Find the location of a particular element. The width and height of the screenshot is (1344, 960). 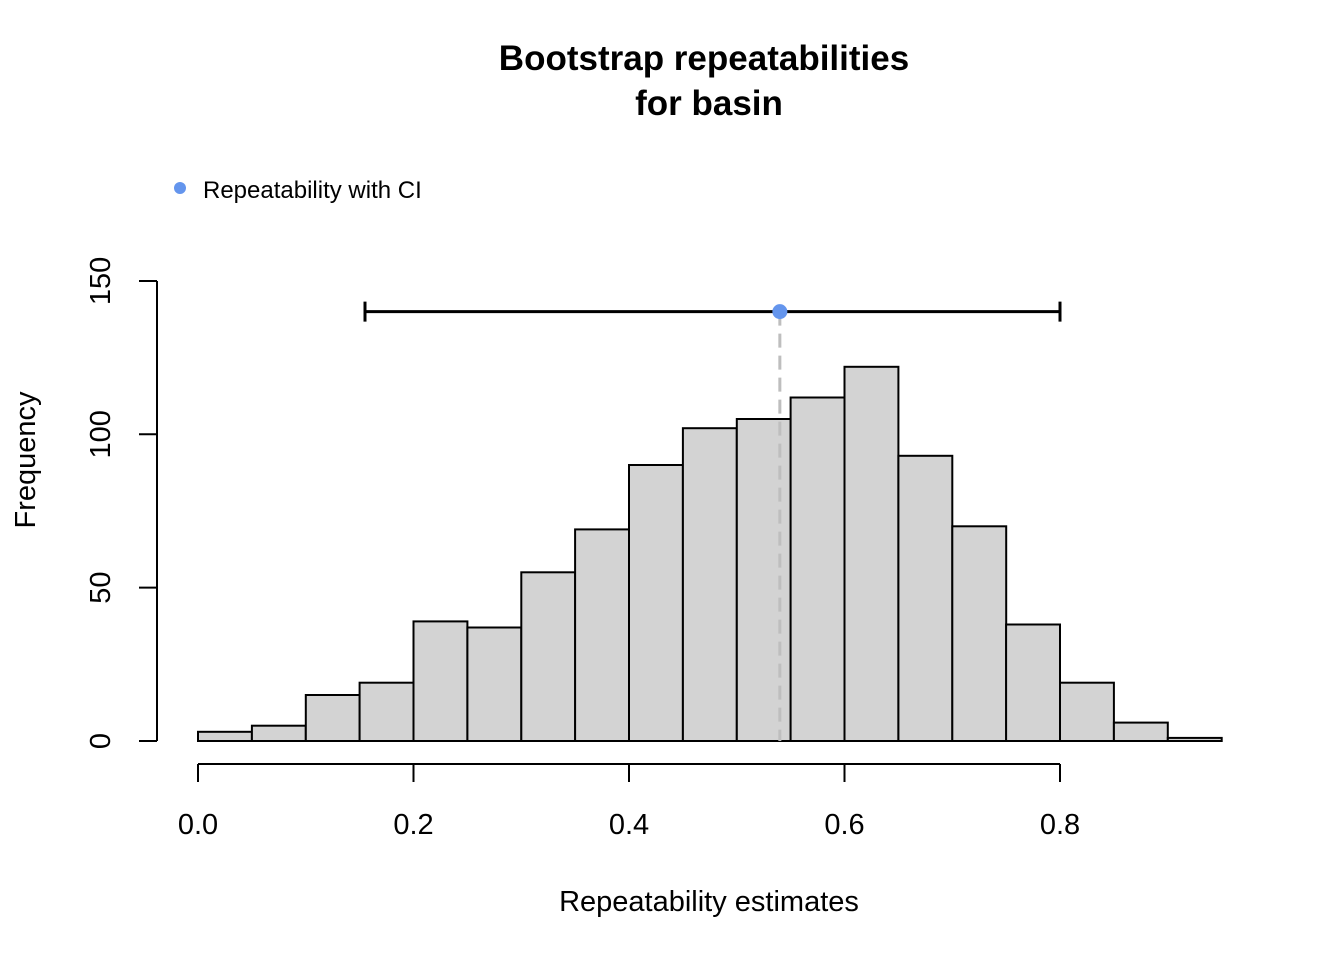

x-tick-label-0: 0.0 is located at coordinates (198, 825).